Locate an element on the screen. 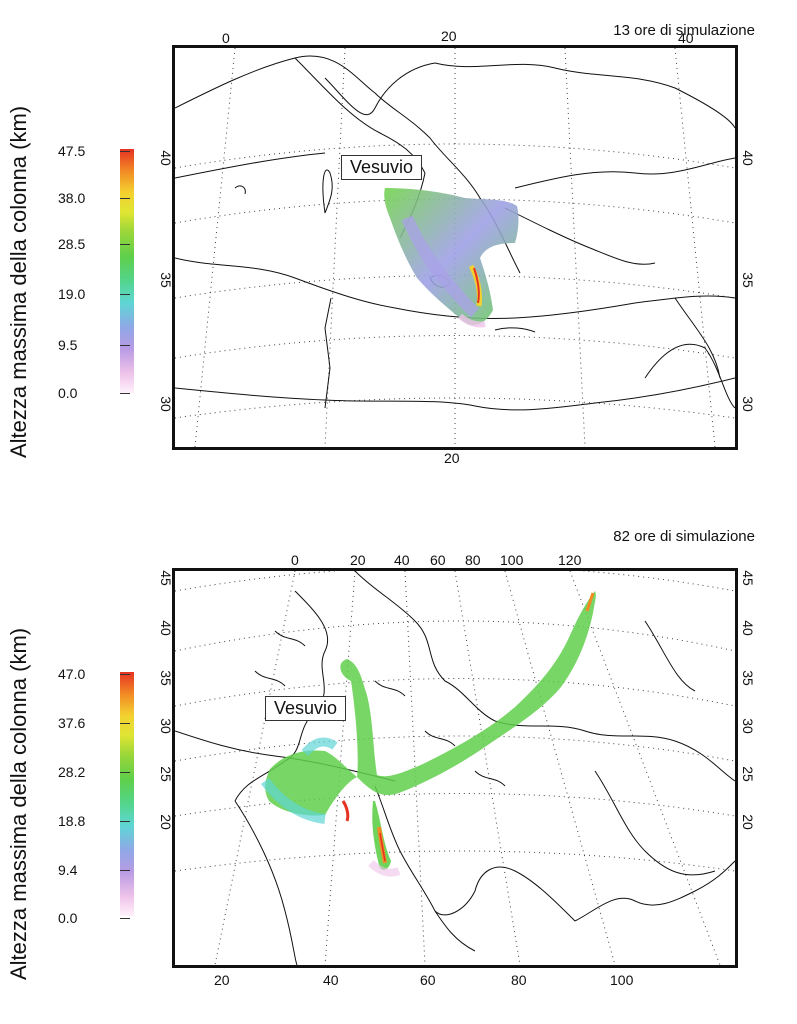  lat-label-right: 45 is located at coordinates (747, 578).